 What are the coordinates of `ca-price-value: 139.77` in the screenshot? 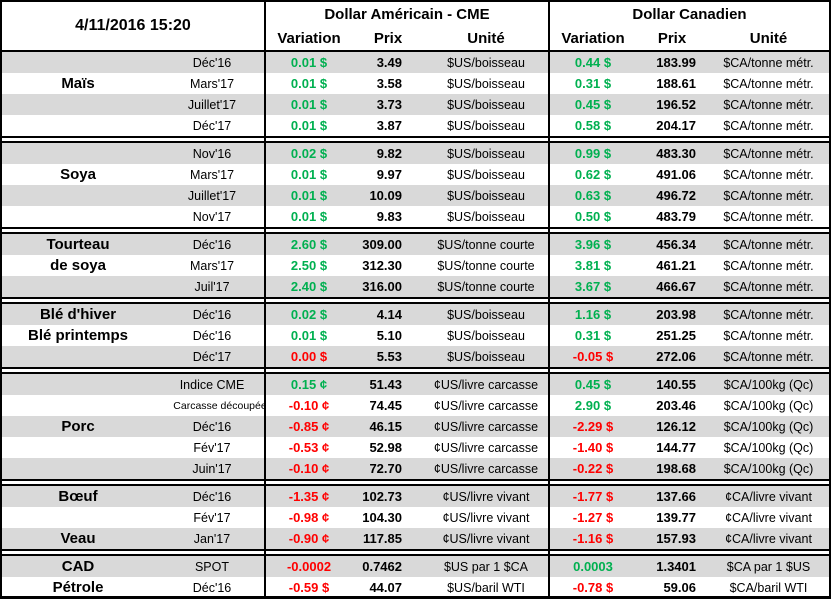 It's located at (676, 517).